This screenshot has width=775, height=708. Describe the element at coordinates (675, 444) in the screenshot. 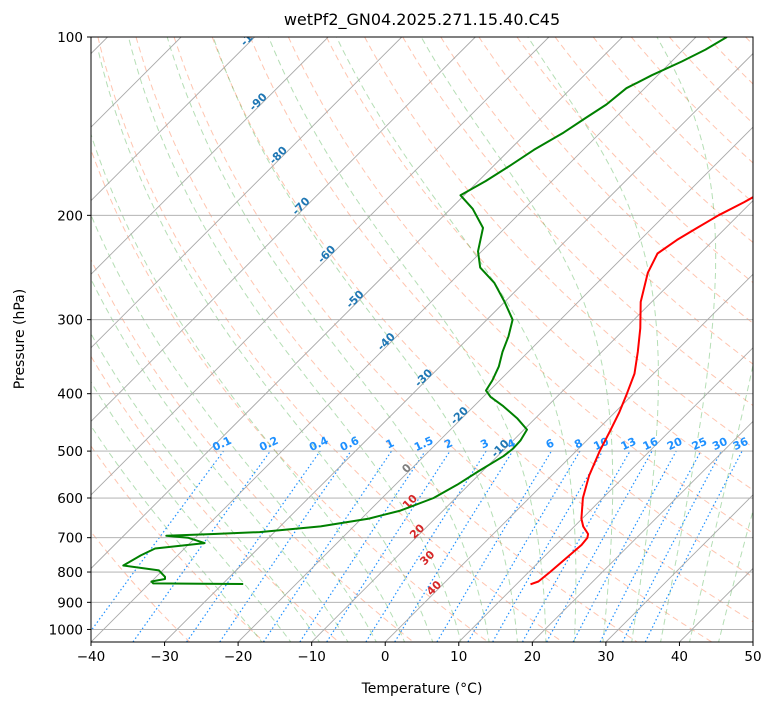

I see `mixing-ratio-label: 20` at that location.